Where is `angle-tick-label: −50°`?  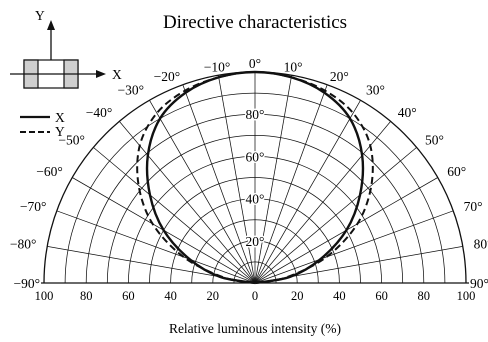
angle-tick-label: −50° is located at coordinates (71, 139).